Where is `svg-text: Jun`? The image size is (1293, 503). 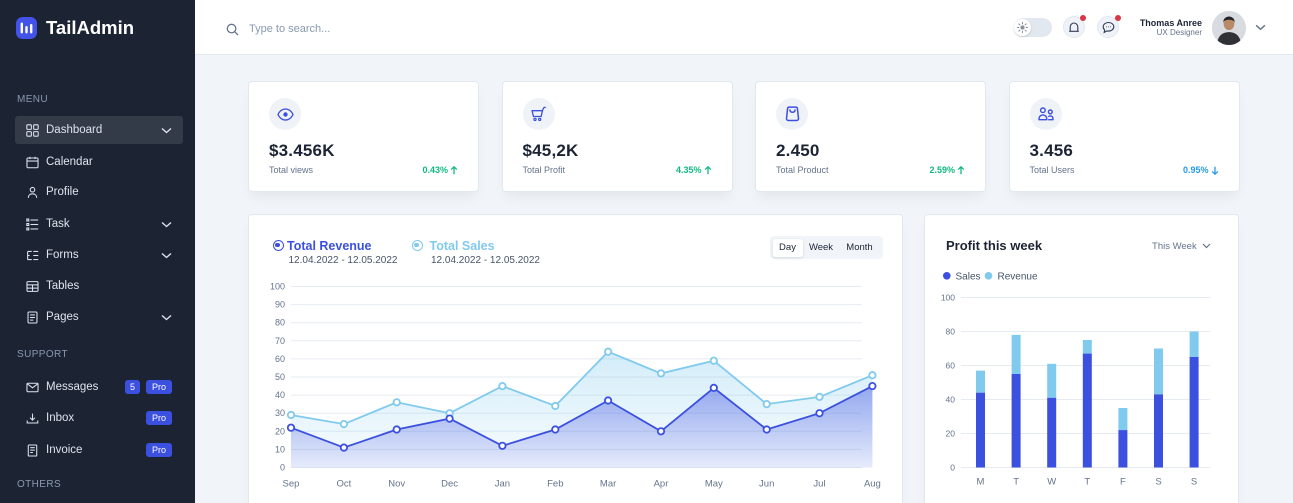 svg-text: Jun is located at coordinates (766, 484).